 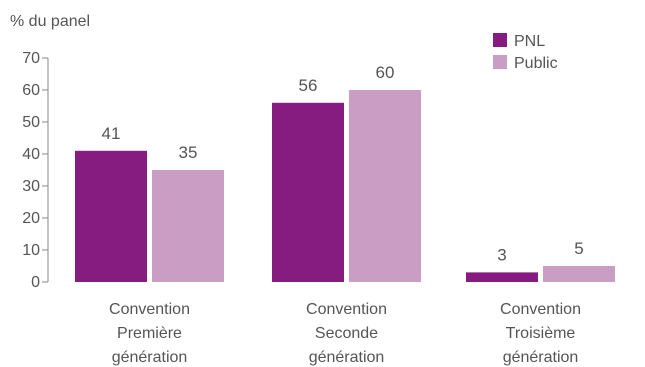 I want to click on y-tick-label: 70, so click(x=31, y=58).